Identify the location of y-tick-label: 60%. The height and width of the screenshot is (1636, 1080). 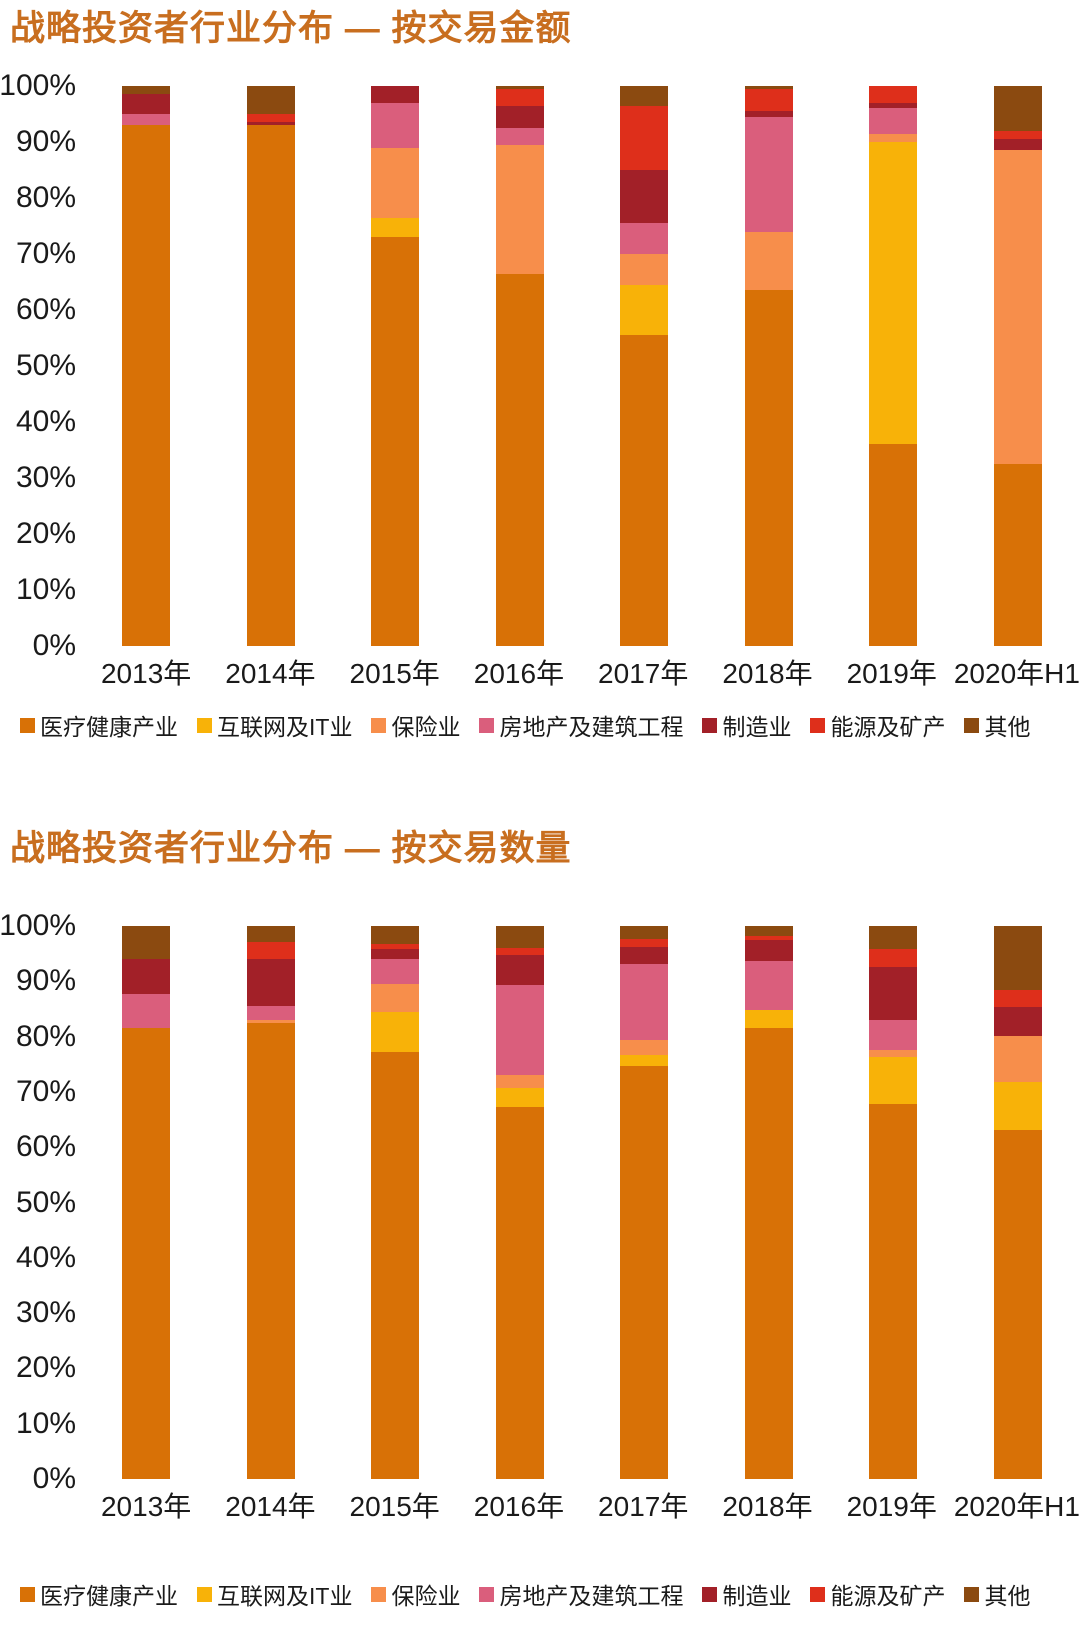
(45, 1147).